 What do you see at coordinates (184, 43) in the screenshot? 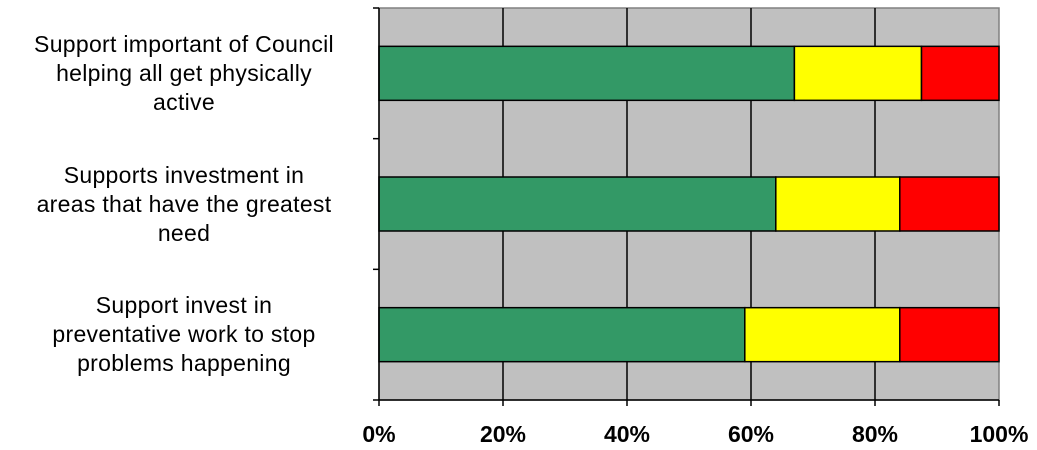
I see `category-label-line: Support important of Council` at bounding box center [184, 43].